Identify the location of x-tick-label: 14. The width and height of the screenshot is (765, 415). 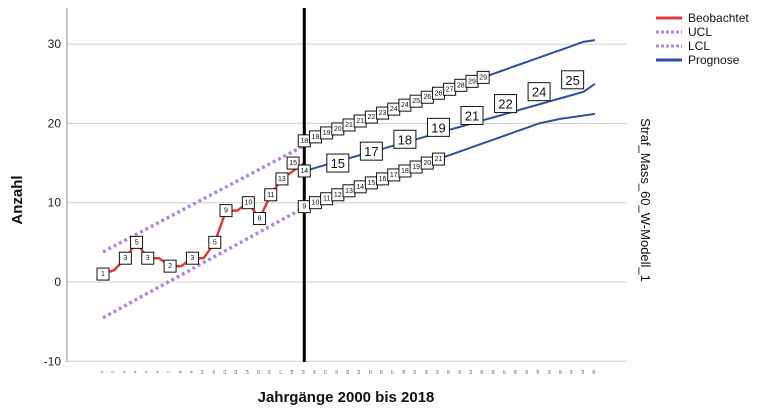
(246, 371).